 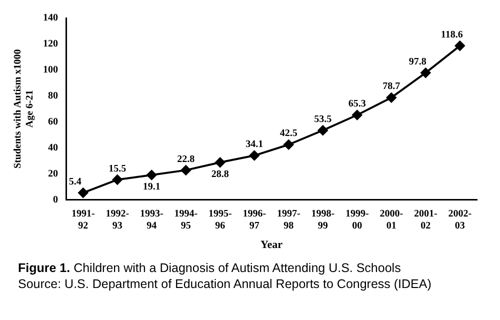 I want to click on y-tick-label: 140, so click(x=50, y=18).